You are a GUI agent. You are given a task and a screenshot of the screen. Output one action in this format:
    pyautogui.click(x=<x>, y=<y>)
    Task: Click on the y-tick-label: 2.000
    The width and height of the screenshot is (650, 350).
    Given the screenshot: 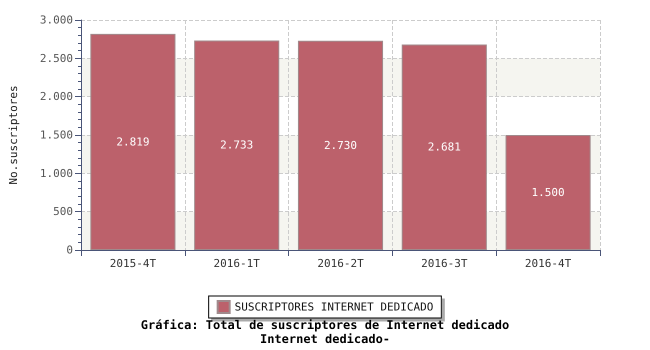 What is the action you would take?
    pyautogui.click(x=56, y=97)
    